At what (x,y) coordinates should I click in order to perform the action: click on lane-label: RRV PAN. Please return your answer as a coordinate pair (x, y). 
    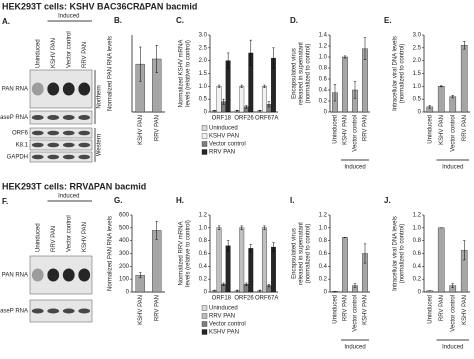
    Looking at the image, I should click on (54, 239).